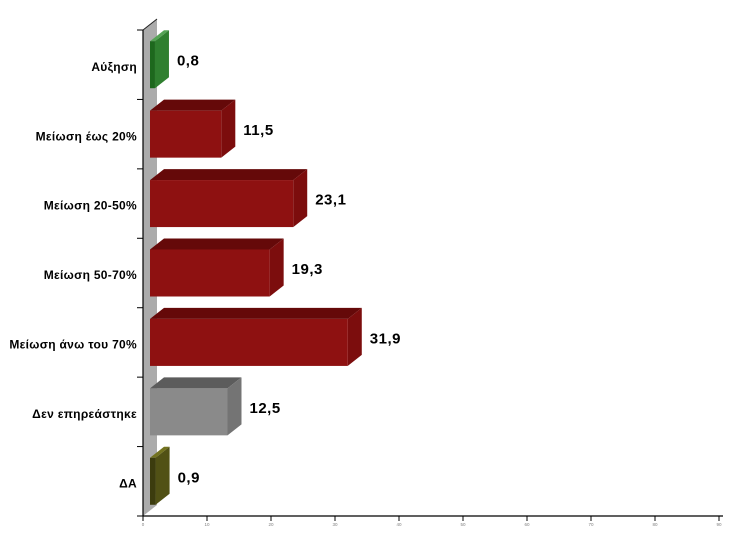 This screenshot has width=738, height=558. I want to click on category-label: Μείωση έως 20%, so click(86, 136).